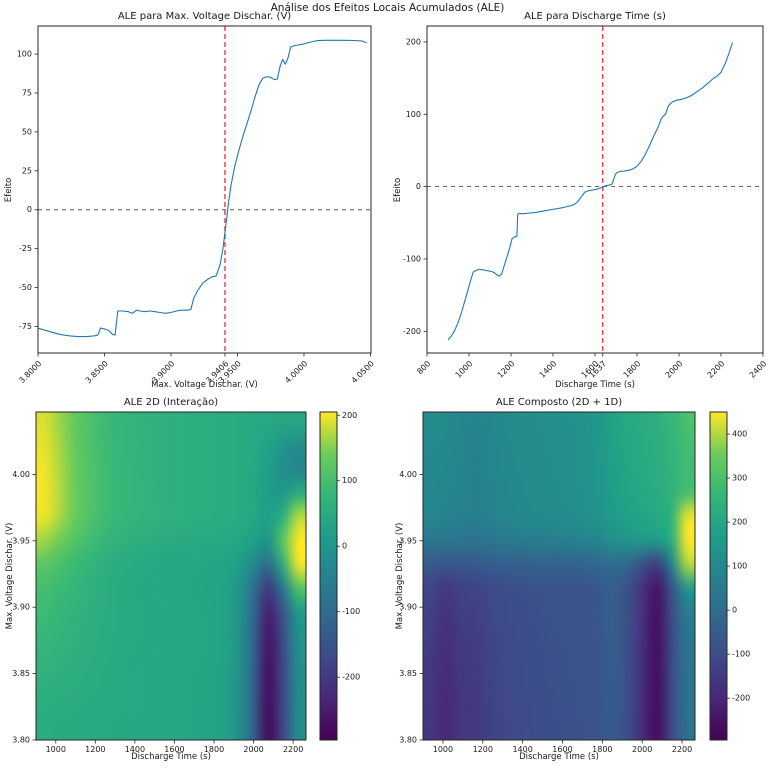 The width and height of the screenshot is (775, 768). I want to click on subplot-title-ale-voltage: ALE para Max. Voltage Dischar. (V), so click(204, 16).